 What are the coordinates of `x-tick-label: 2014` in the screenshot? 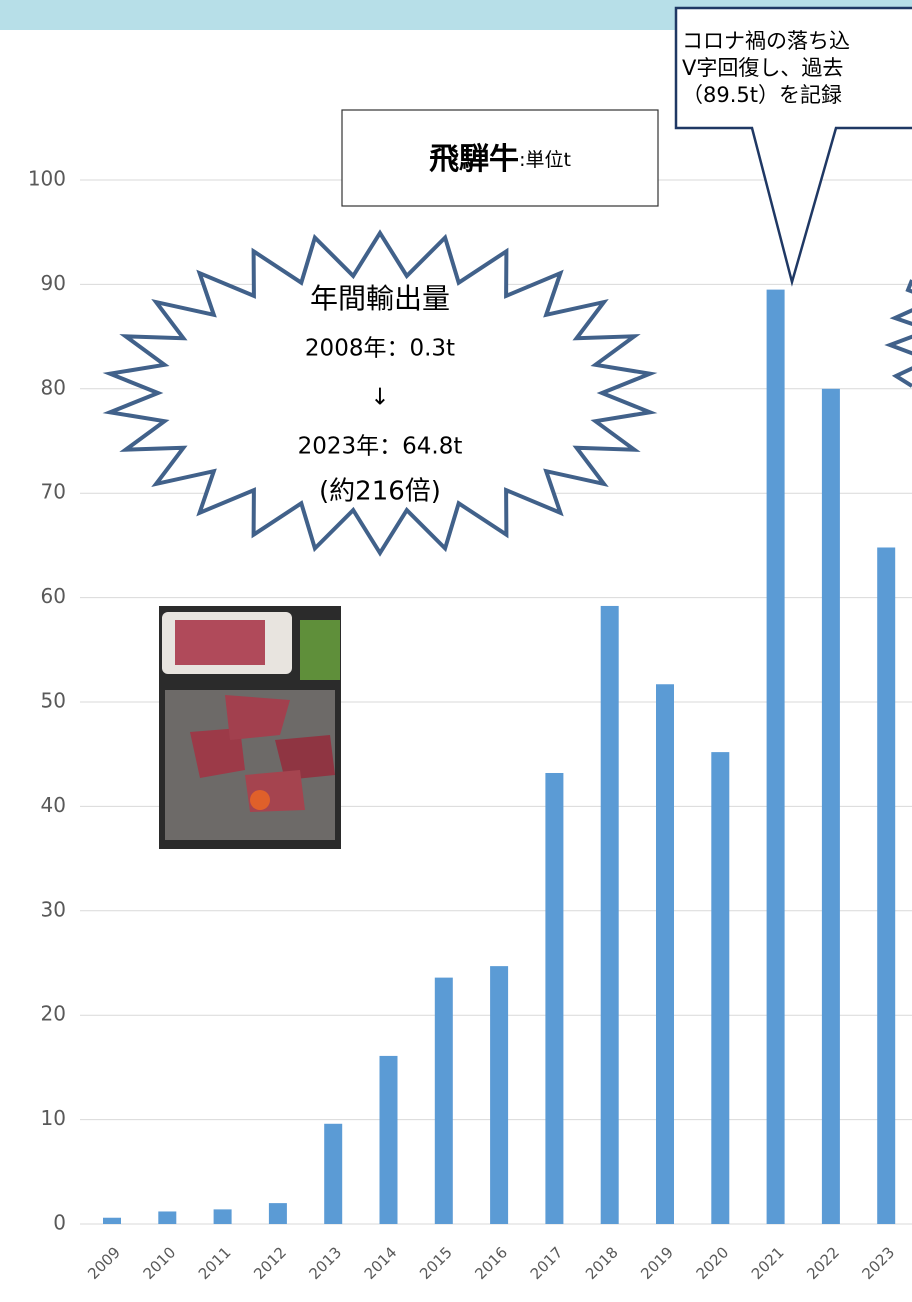 It's located at (381, 1263).